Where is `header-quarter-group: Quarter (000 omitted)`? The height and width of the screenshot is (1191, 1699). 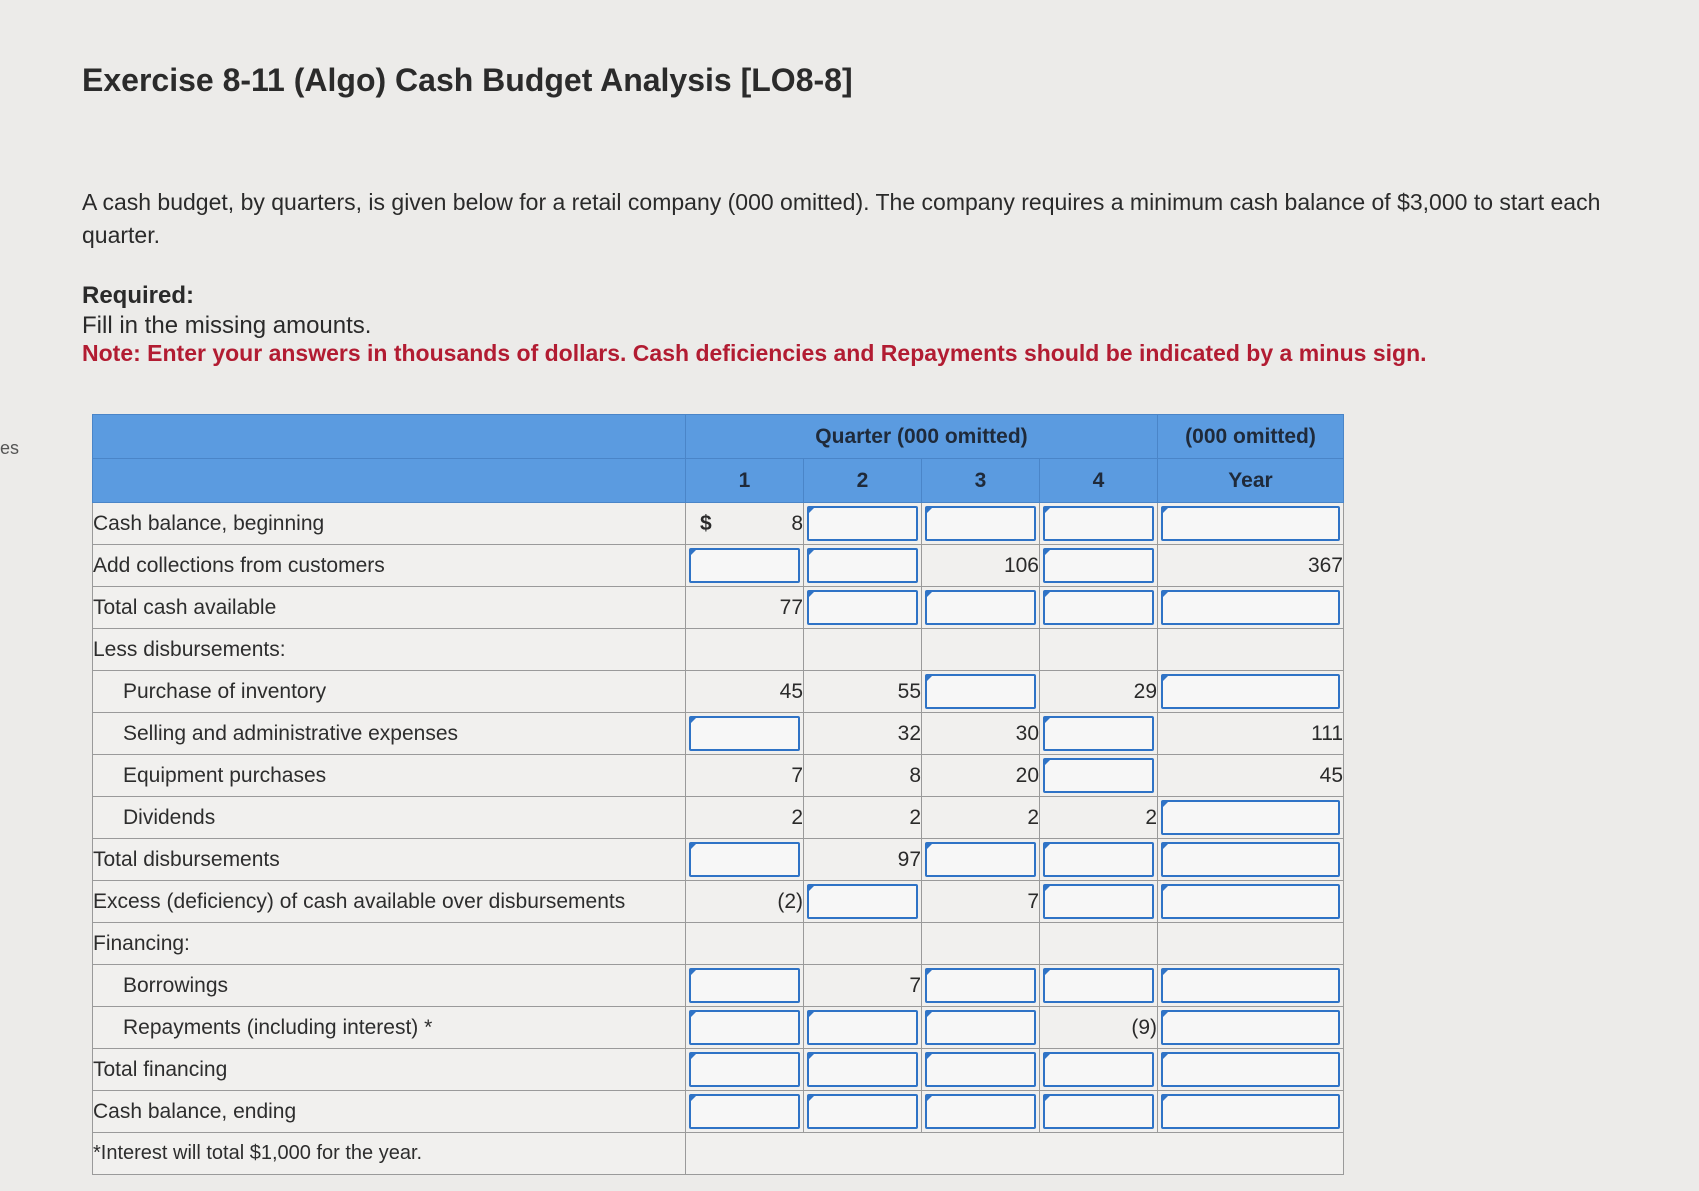 header-quarter-group: Quarter (000 omitted) is located at coordinates (921, 436).